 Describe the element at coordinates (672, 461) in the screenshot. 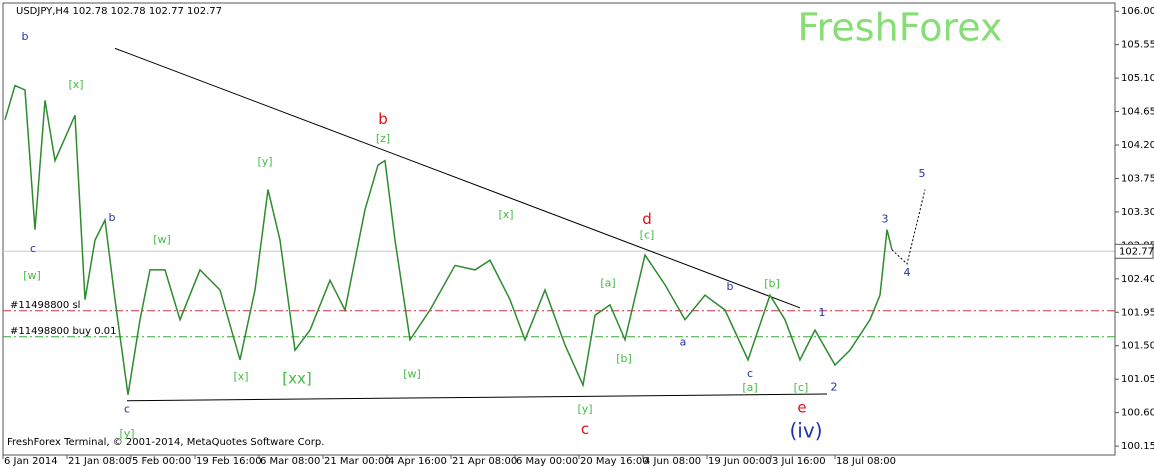

I see `x-tick-label: 4 Jun 08:00` at that location.